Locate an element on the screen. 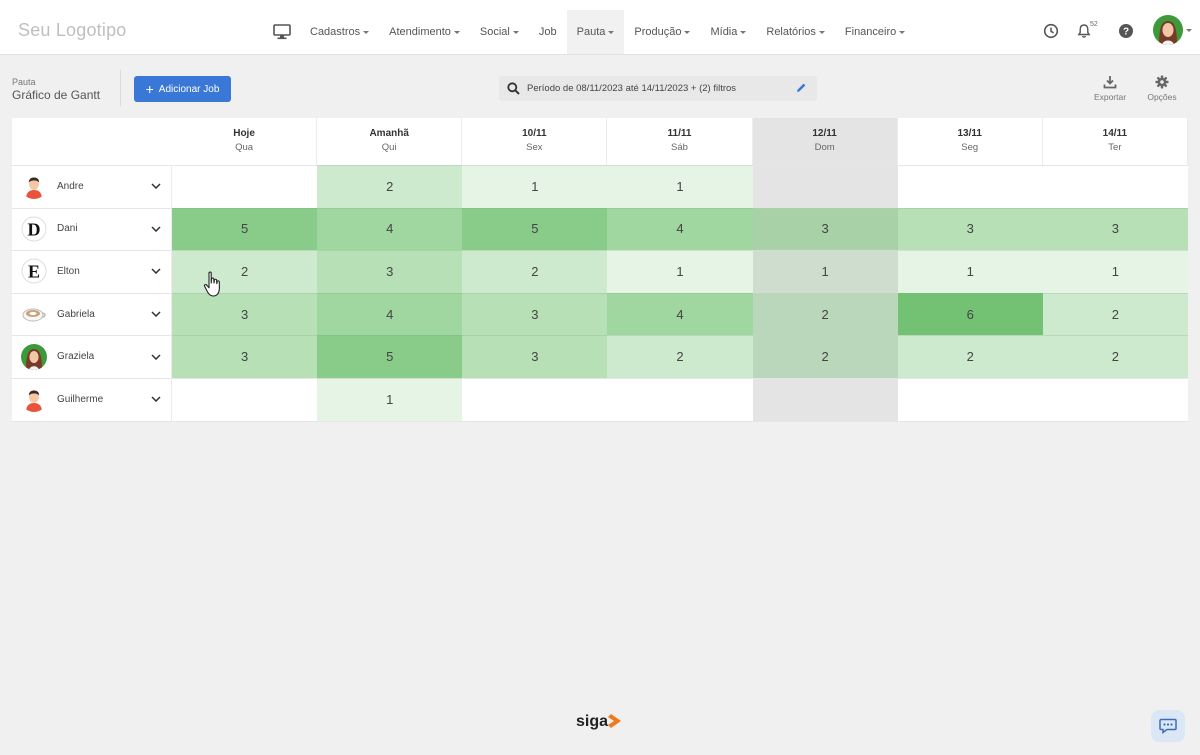 The image size is (1200, 755). export-label: Exportar is located at coordinates (1110, 97).